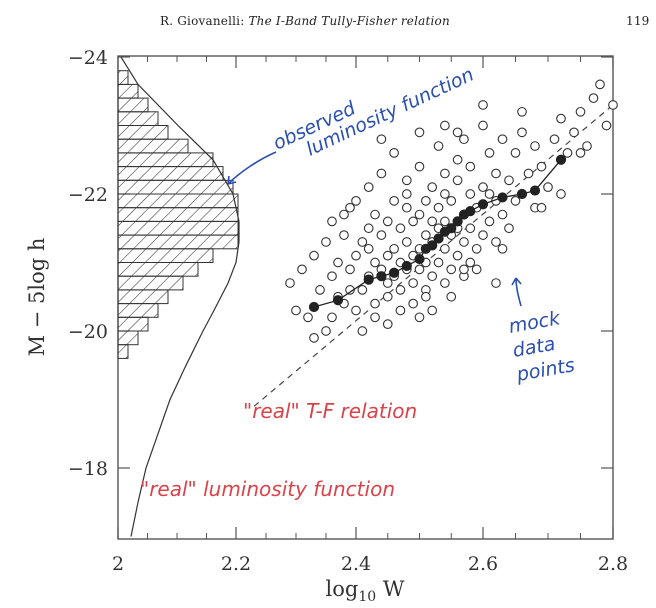 This screenshot has width=656, height=608. What do you see at coordinates (349, 21) in the screenshot?
I see `header-title: The I-Band Tully-Fisher relation` at bounding box center [349, 21].